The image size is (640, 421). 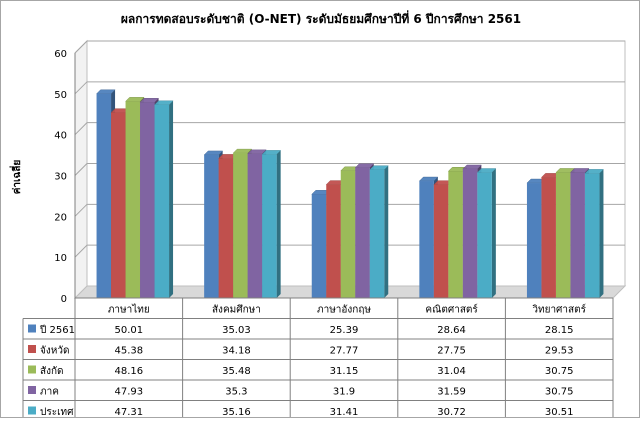 I want to click on y-tick-label: 10, so click(x=60, y=258).